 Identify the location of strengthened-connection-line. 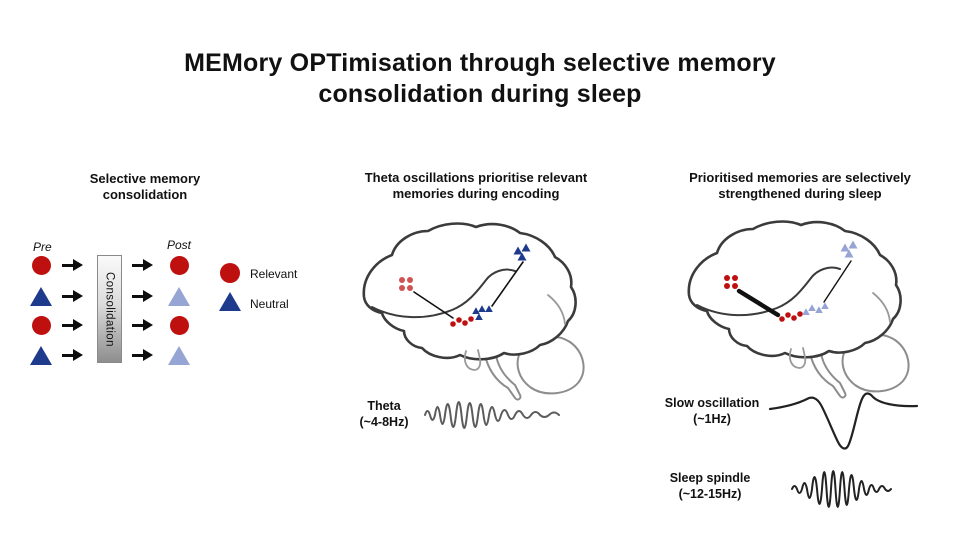
(758, 303).